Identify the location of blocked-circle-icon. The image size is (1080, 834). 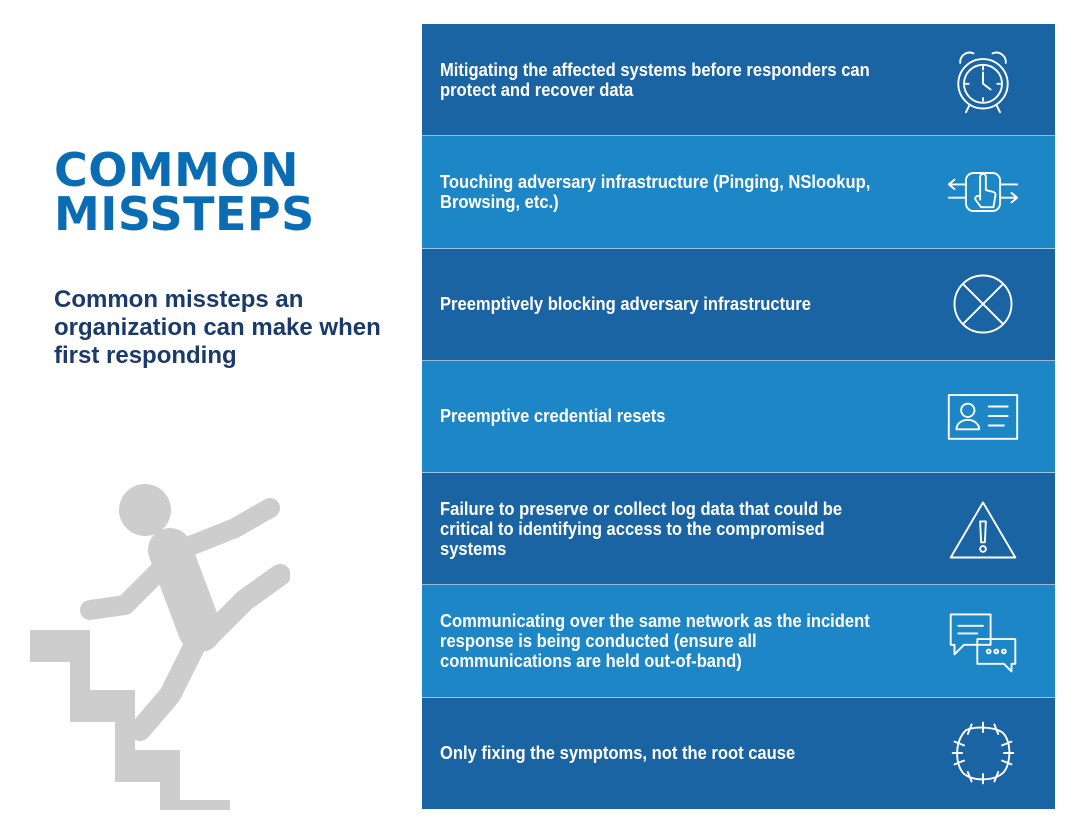
(983, 304).